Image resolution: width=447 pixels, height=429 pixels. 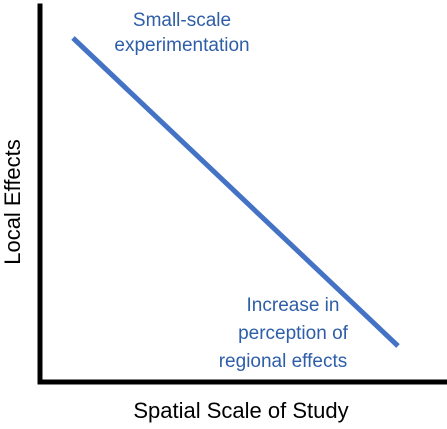 I want to click on x-axis-label: Spatial Scale of Study, so click(x=240, y=410).